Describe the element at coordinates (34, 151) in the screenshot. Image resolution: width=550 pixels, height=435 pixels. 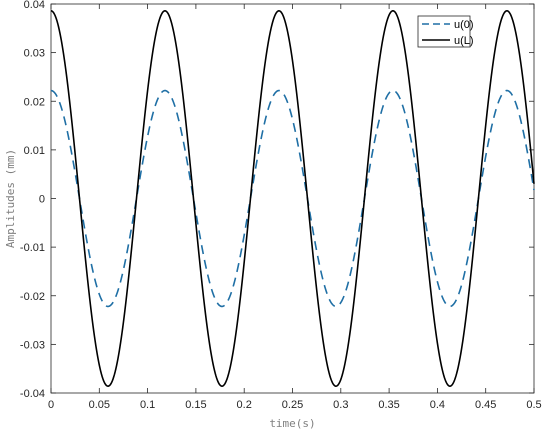
I see `y-tick-label: 0.01` at that location.